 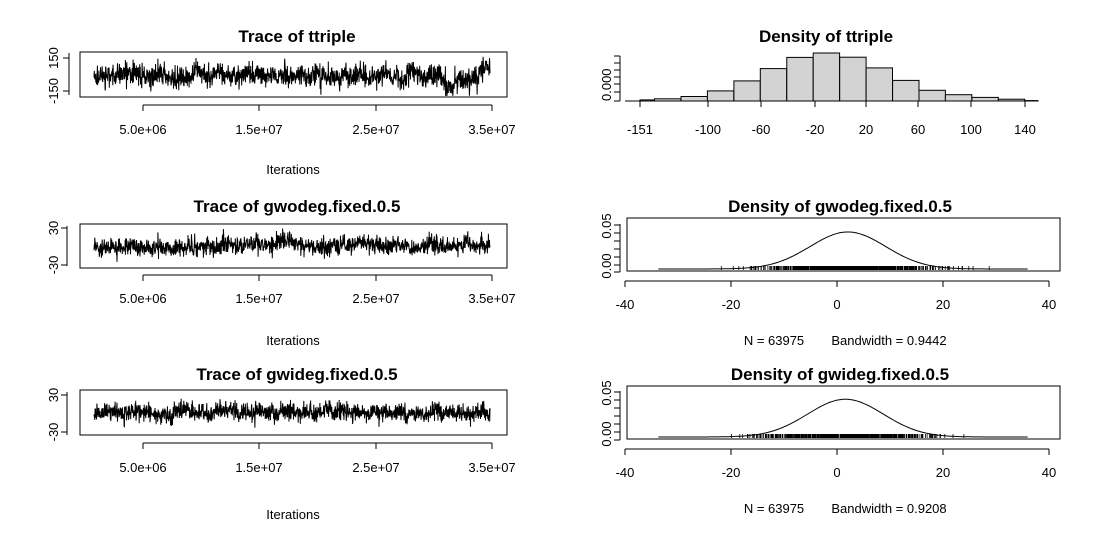 What do you see at coordinates (53, 91) in the screenshot?
I see `y-tick-label: -150` at bounding box center [53, 91].